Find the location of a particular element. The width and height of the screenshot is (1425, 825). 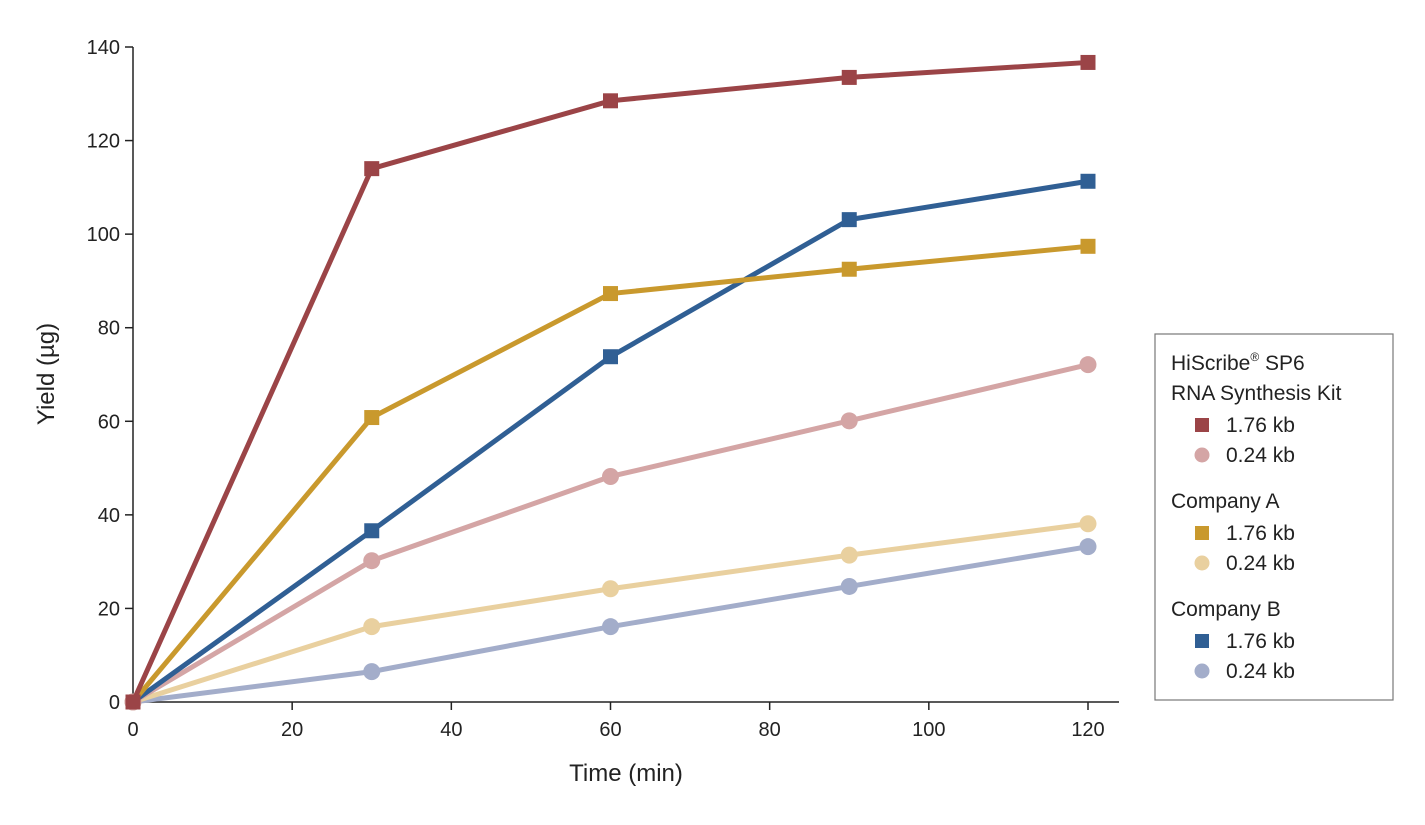

legend-title-text: SP6 is located at coordinates (1282, 363).